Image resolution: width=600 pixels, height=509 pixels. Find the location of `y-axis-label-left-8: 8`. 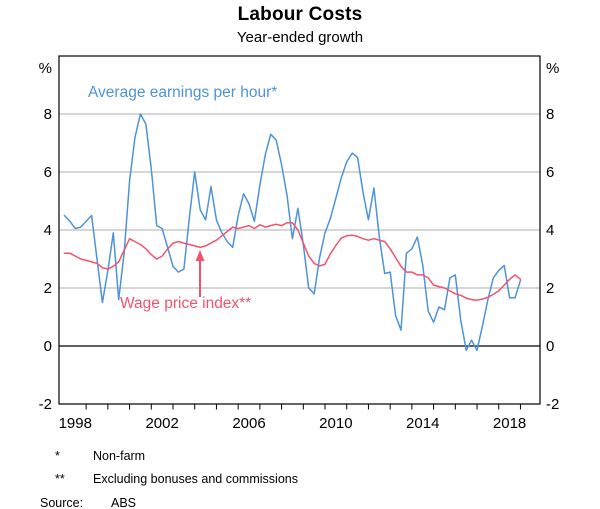

y-axis-label-left-8: 8 is located at coordinates (48, 114).